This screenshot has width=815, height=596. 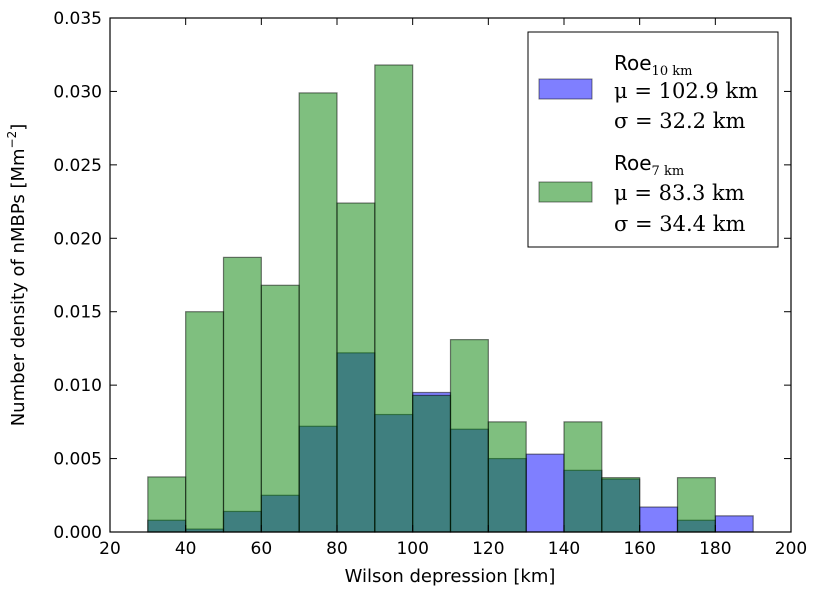 What do you see at coordinates (412, 549) in the screenshot?
I see `x-tick-label: 100` at bounding box center [412, 549].